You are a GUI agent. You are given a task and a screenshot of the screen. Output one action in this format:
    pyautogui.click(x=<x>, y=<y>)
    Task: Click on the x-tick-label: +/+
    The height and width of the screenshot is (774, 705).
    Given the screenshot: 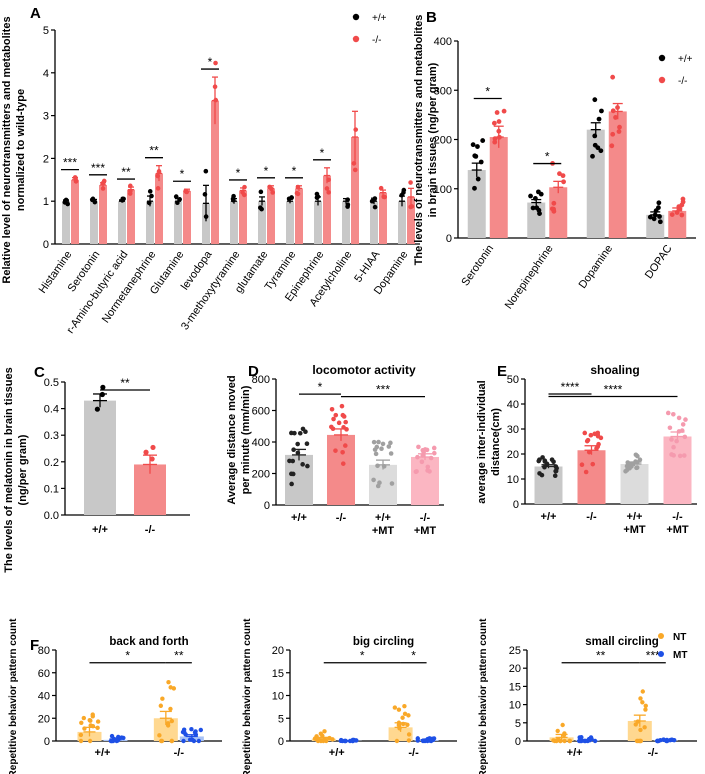 What is the action you would take?
    pyautogui.click(x=383, y=518)
    